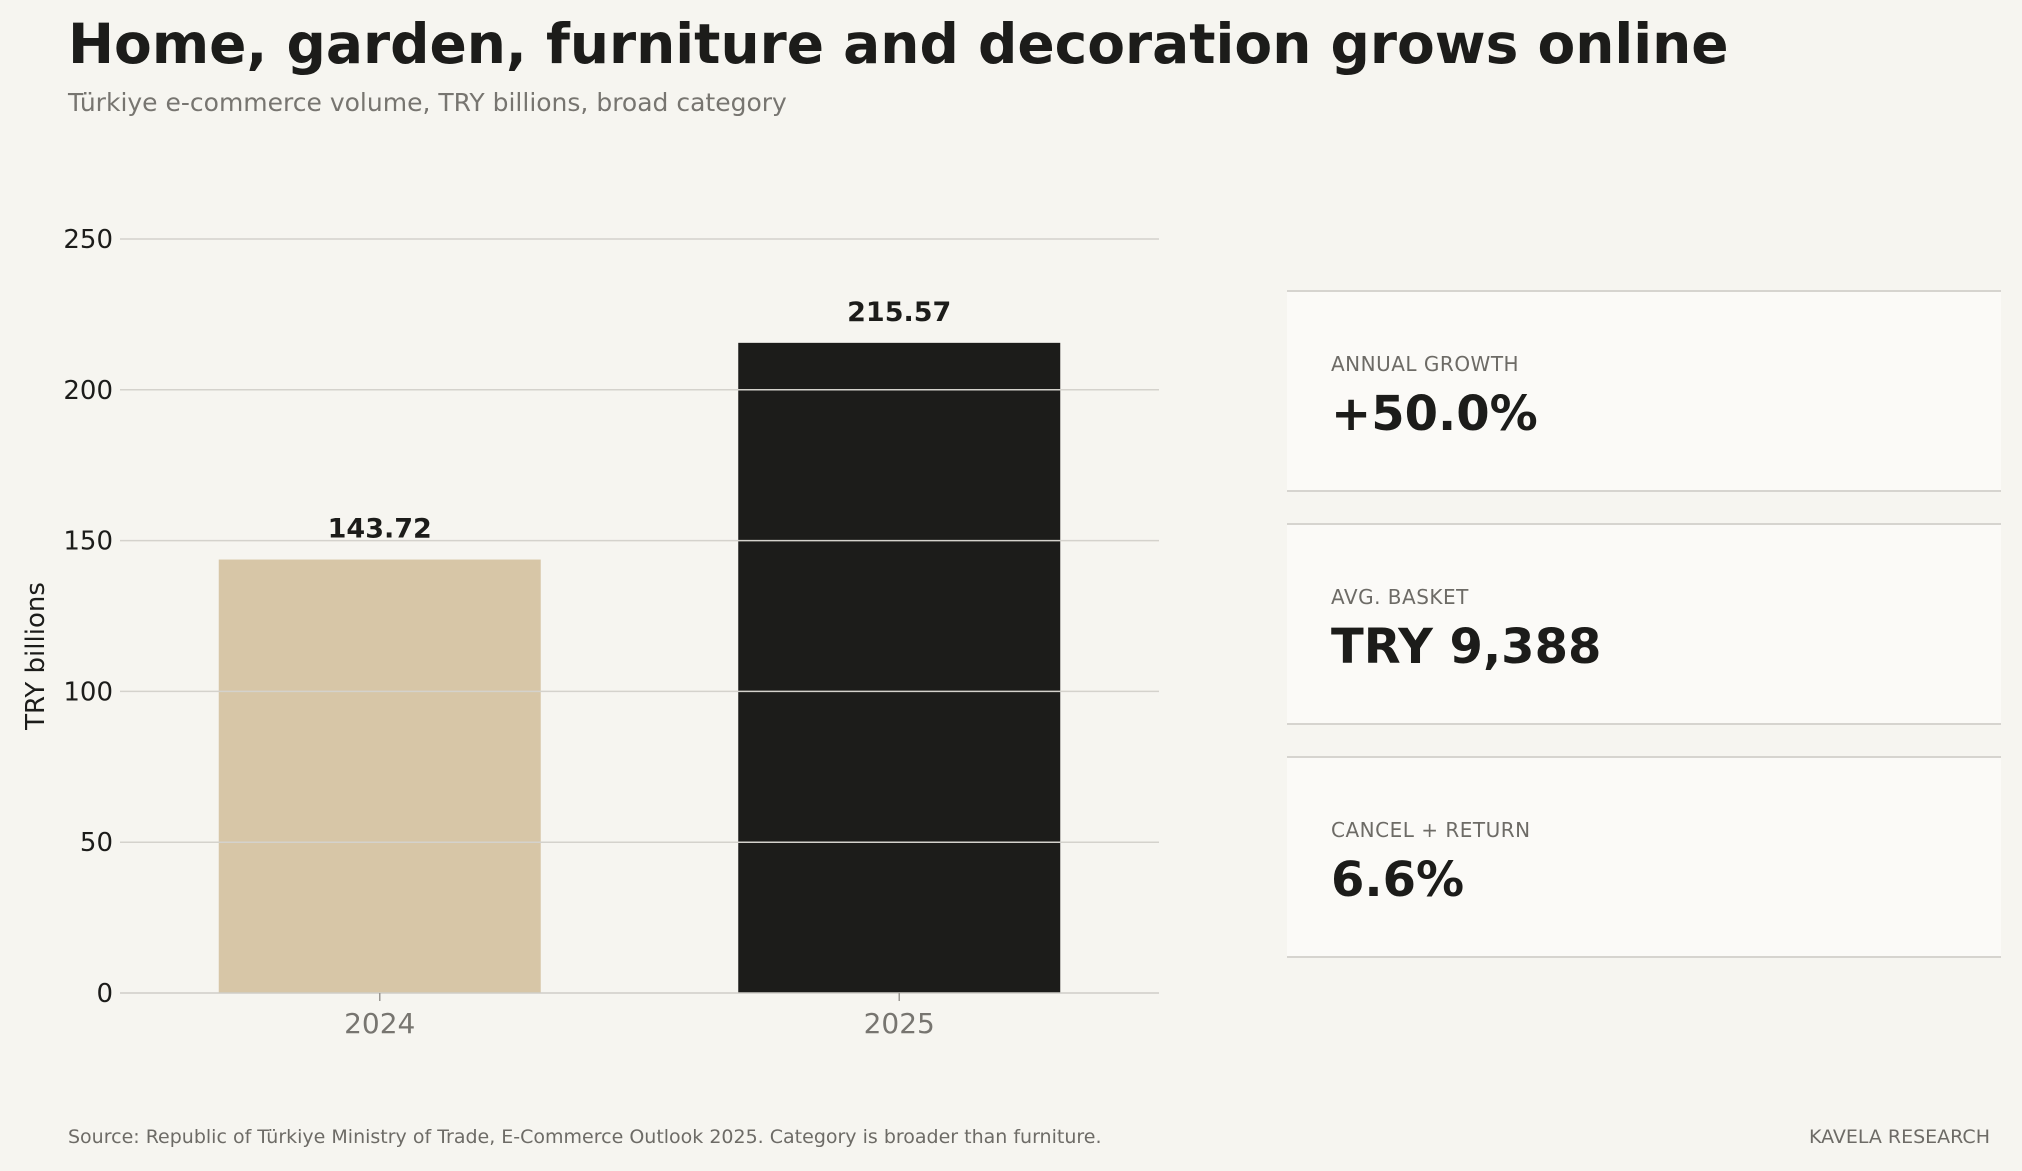 The width and height of the screenshot is (2022, 1171). What do you see at coordinates (88, 542) in the screenshot?
I see `y-tick-label: 150` at bounding box center [88, 542].